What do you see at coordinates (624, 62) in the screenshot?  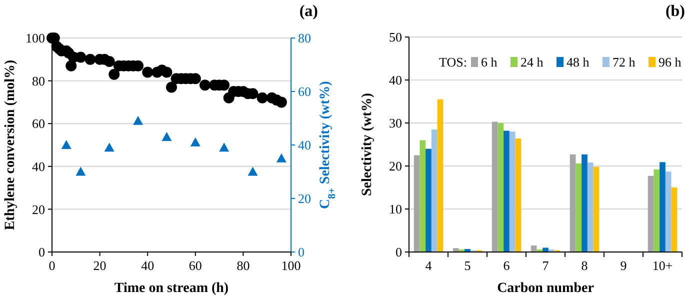 I see `legend-label: 72 h` at bounding box center [624, 62].